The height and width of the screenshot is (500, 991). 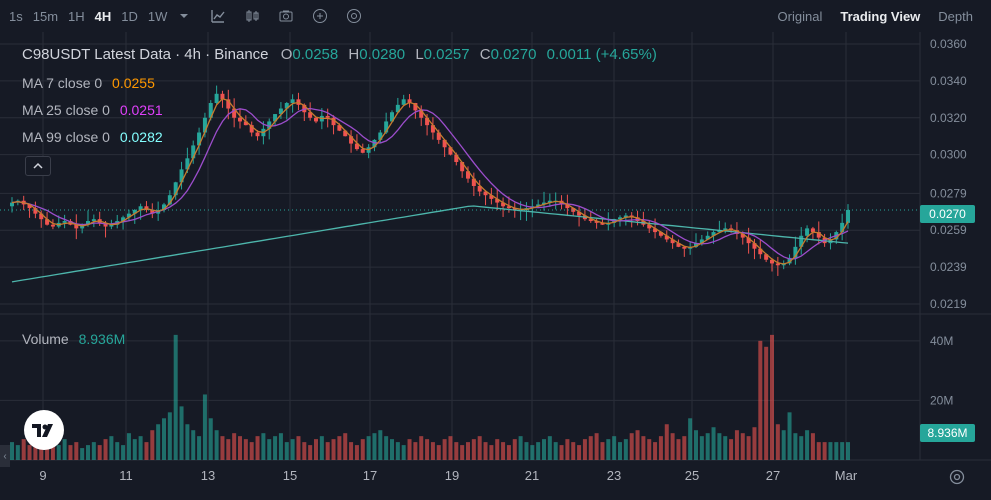 What do you see at coordinates (773, 475) in the screenshot?
I see `time-tick-label: 27` at bounding box center [773, 475].